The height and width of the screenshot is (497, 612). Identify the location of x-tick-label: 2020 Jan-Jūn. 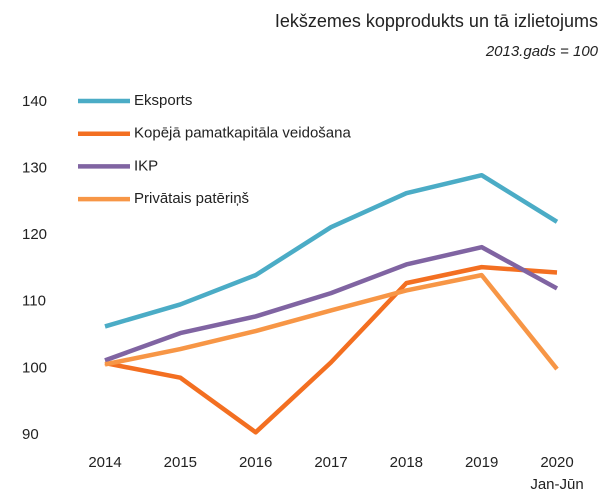
(557, 473).